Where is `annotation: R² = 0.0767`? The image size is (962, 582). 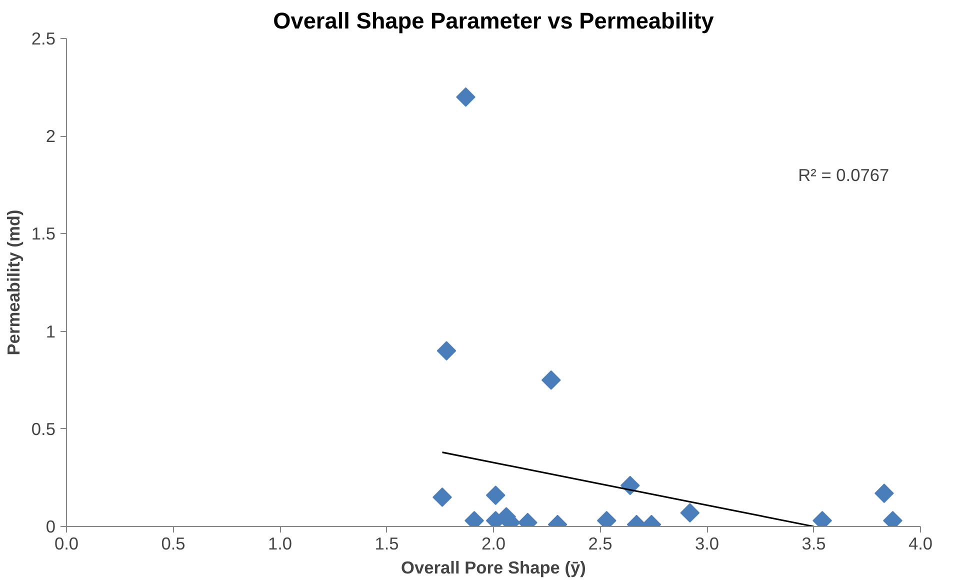 annotation: R² = 0.0767 is located at coordinates (844, 175).